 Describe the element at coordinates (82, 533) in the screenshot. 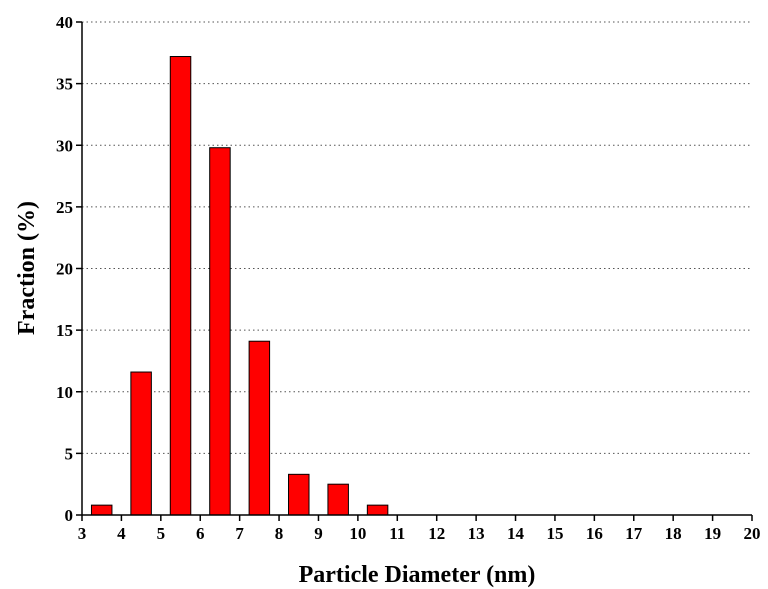

I see `x-tick-label: 3` at that location.